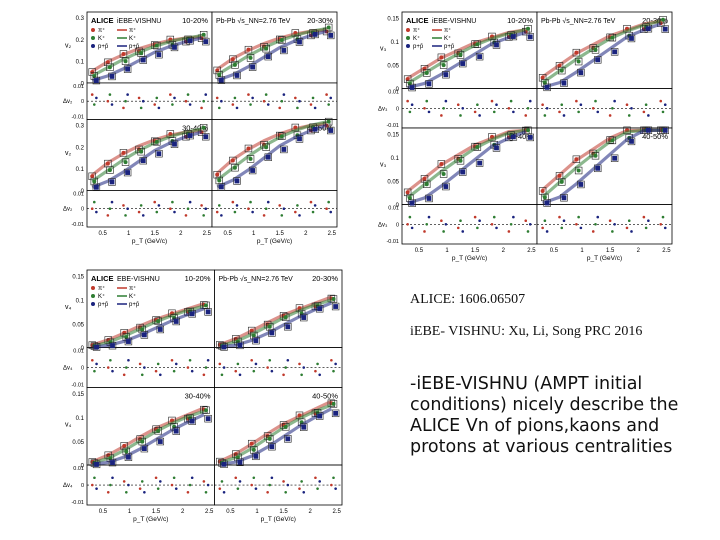 This screenshot has width=720, height=540. I want to click on model-label: EBE-VISHNU, so click(138, 279).